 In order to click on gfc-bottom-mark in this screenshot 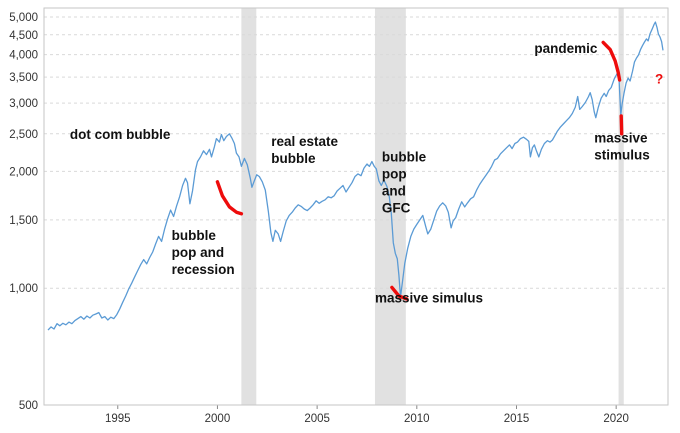, I will do `click(399, 293)`.